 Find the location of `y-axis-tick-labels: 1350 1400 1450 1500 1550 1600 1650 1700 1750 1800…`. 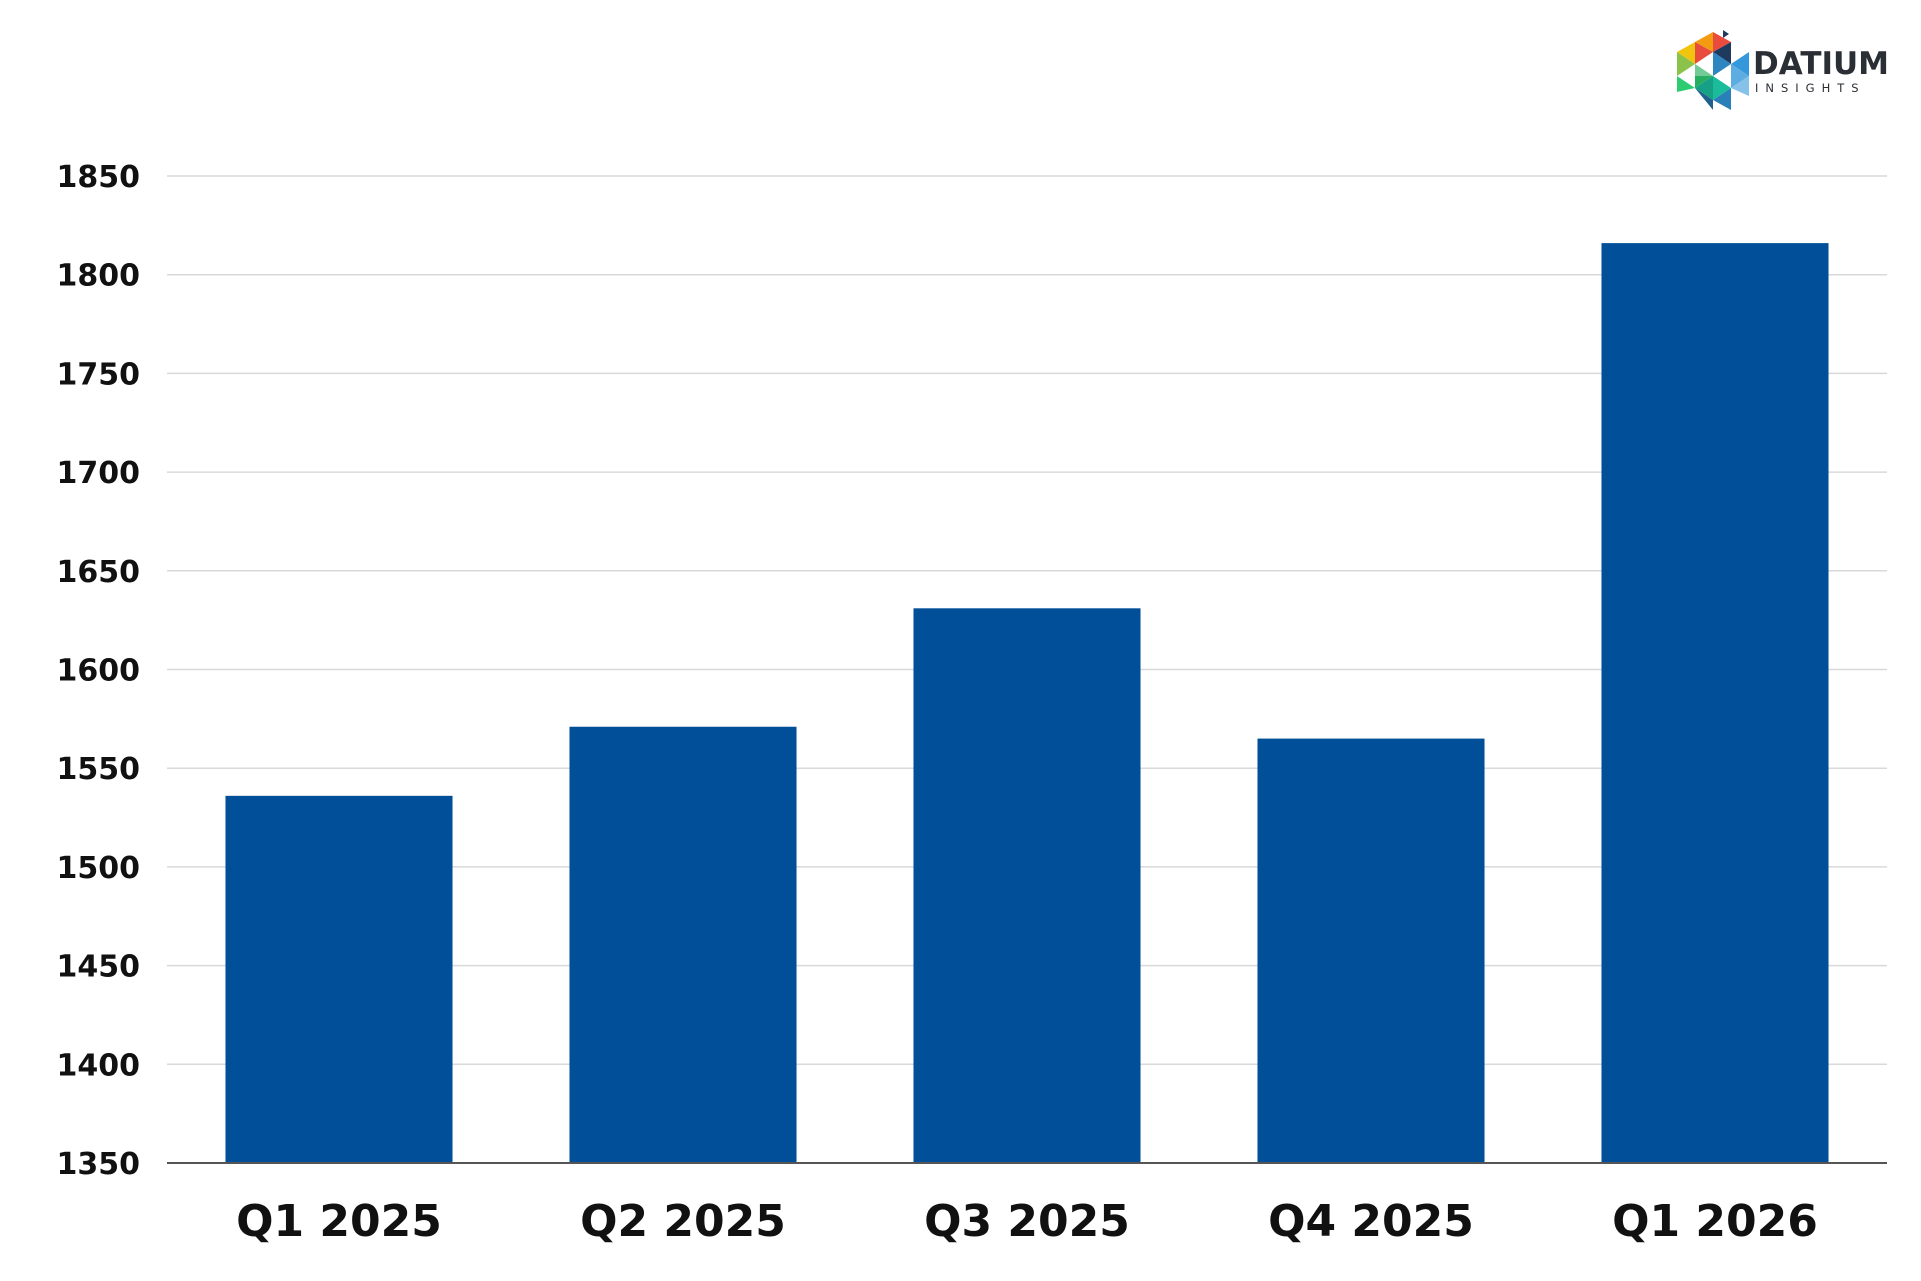

y-axis-tick-labels: 1350 1400 1450 1500 1550 1600 1650 1700 1750 1800… is located at coordinates (99, 671).